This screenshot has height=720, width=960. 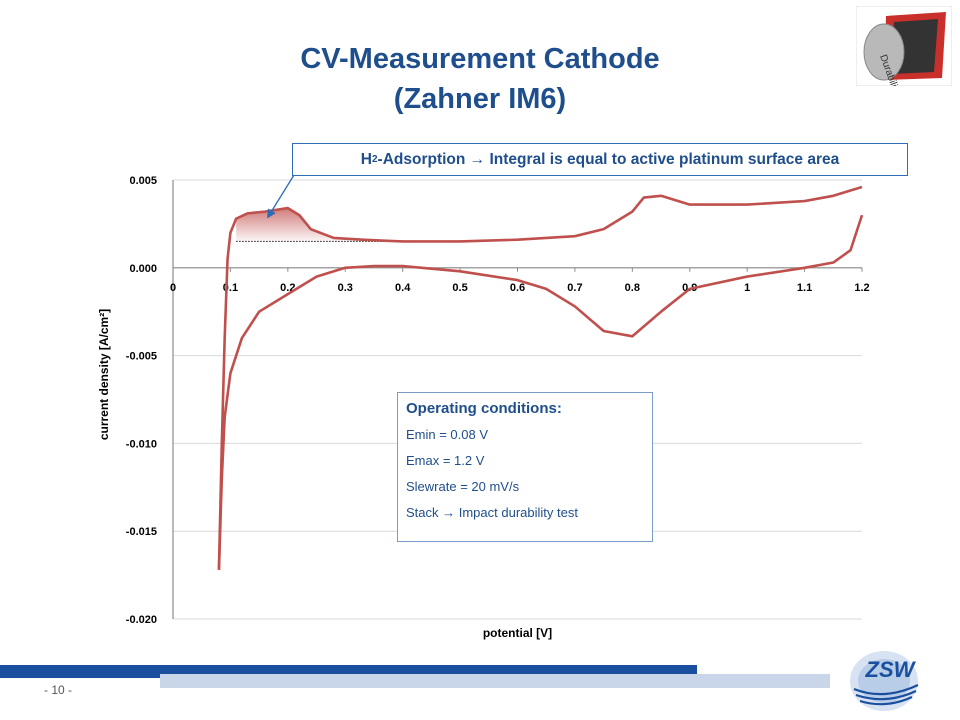 What do you see at coordinates (421, 159) in the screenshot?
I see `annotation-adsorption: -Adsorption` at bounding box center [421, 159].